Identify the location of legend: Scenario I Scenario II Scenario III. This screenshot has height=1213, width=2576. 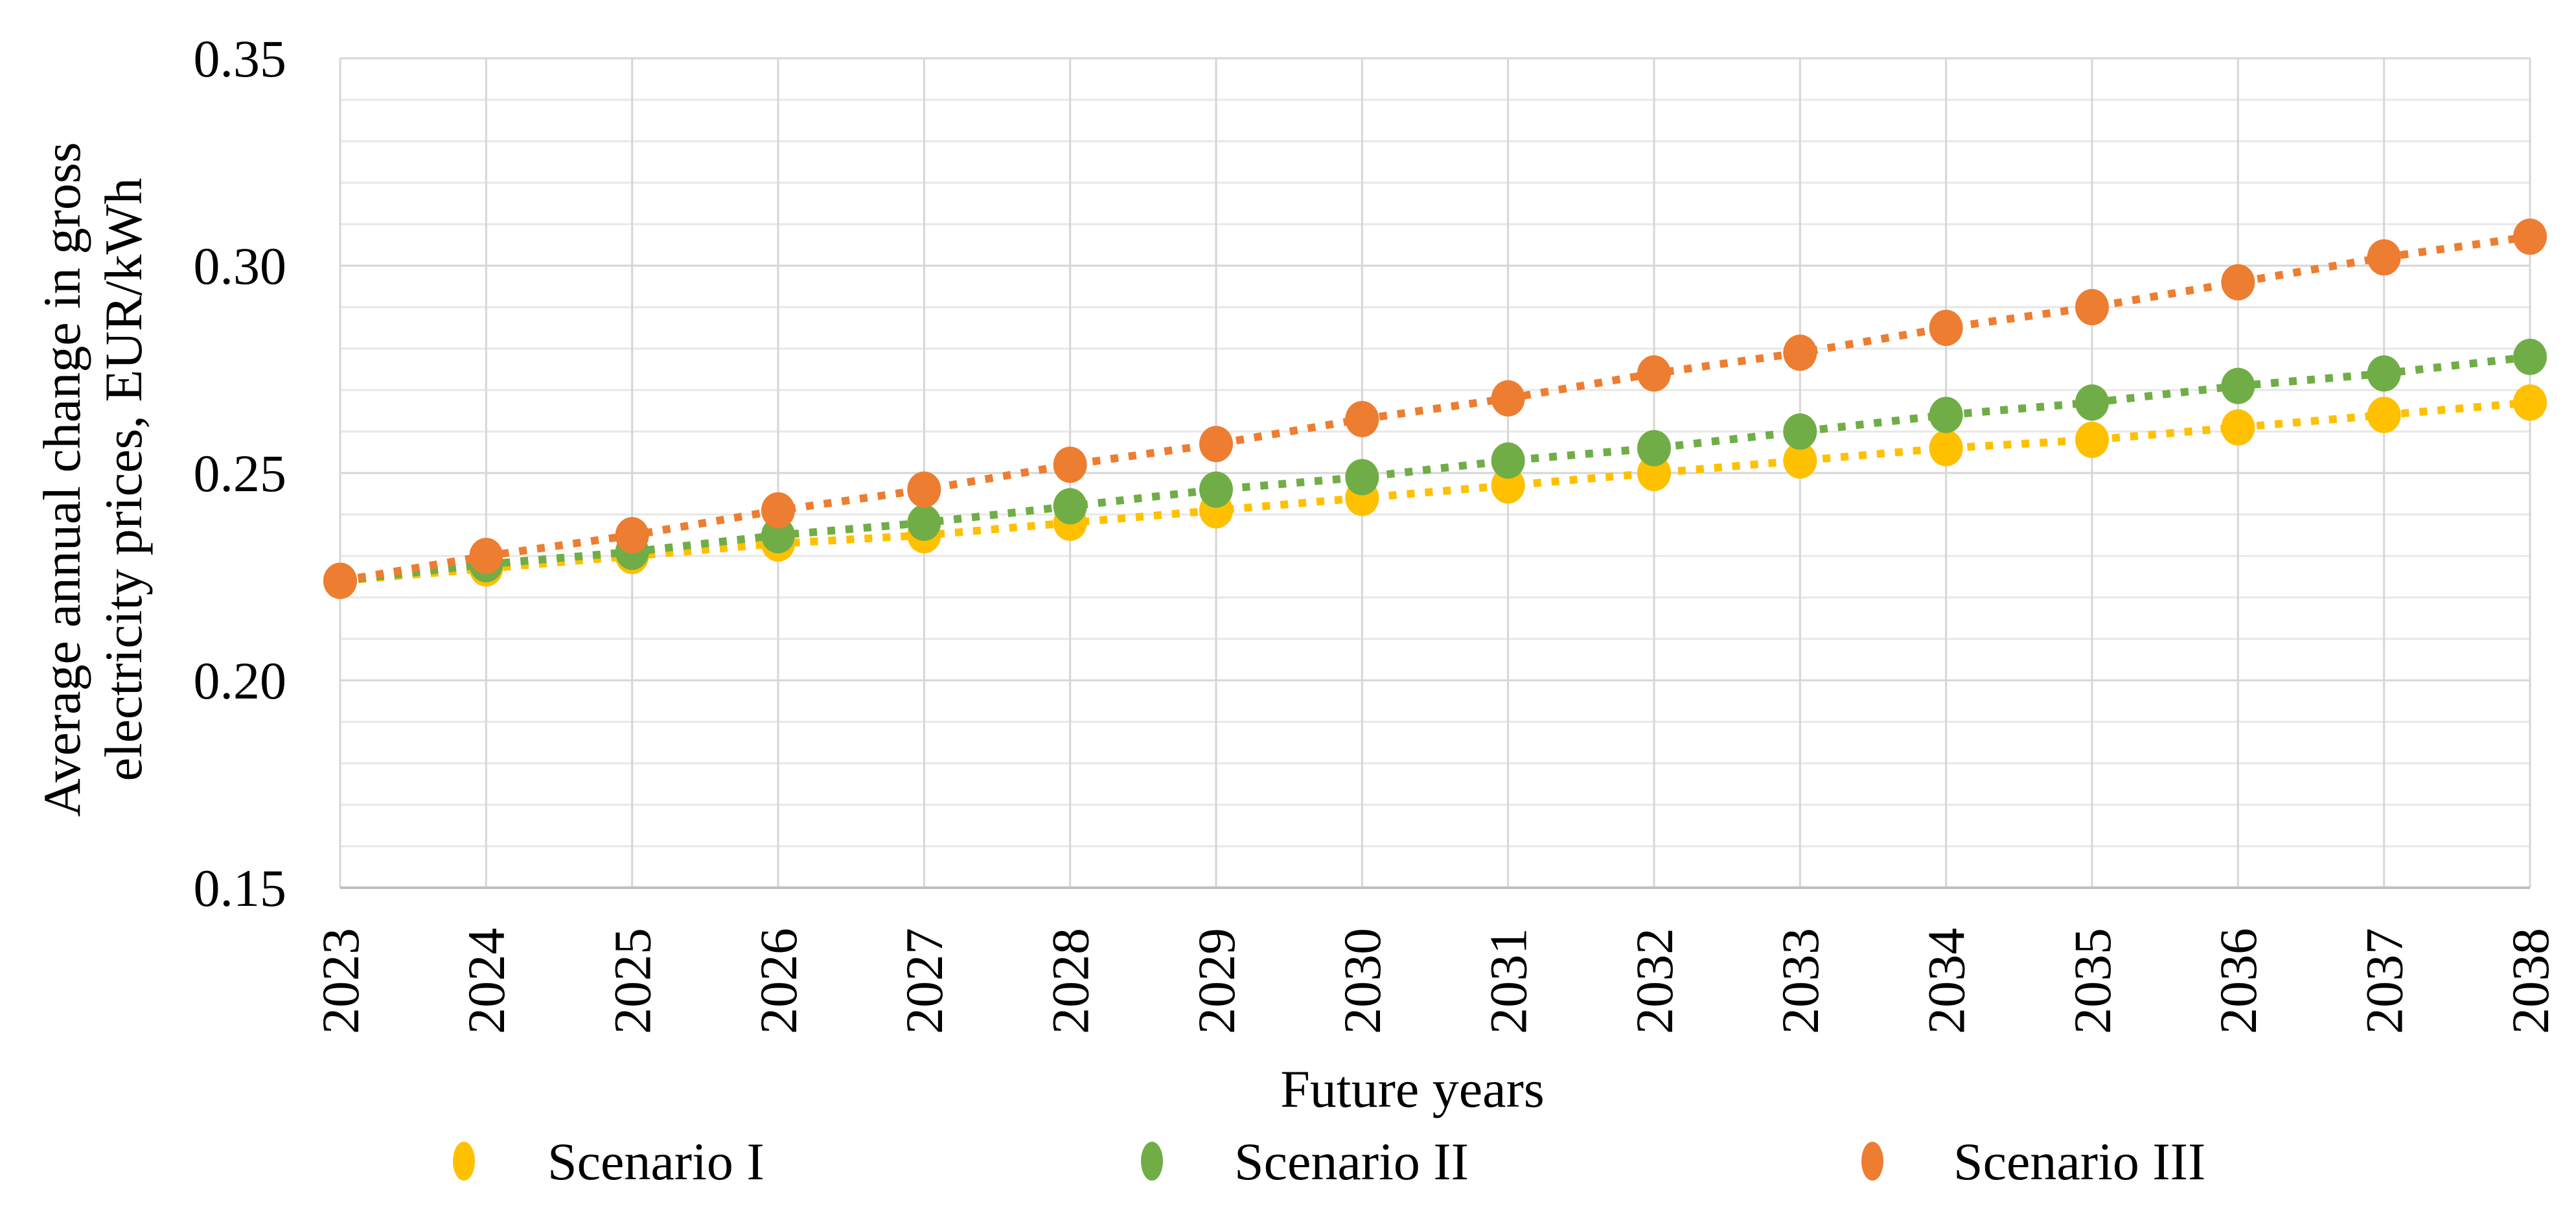
(1329, 1161).